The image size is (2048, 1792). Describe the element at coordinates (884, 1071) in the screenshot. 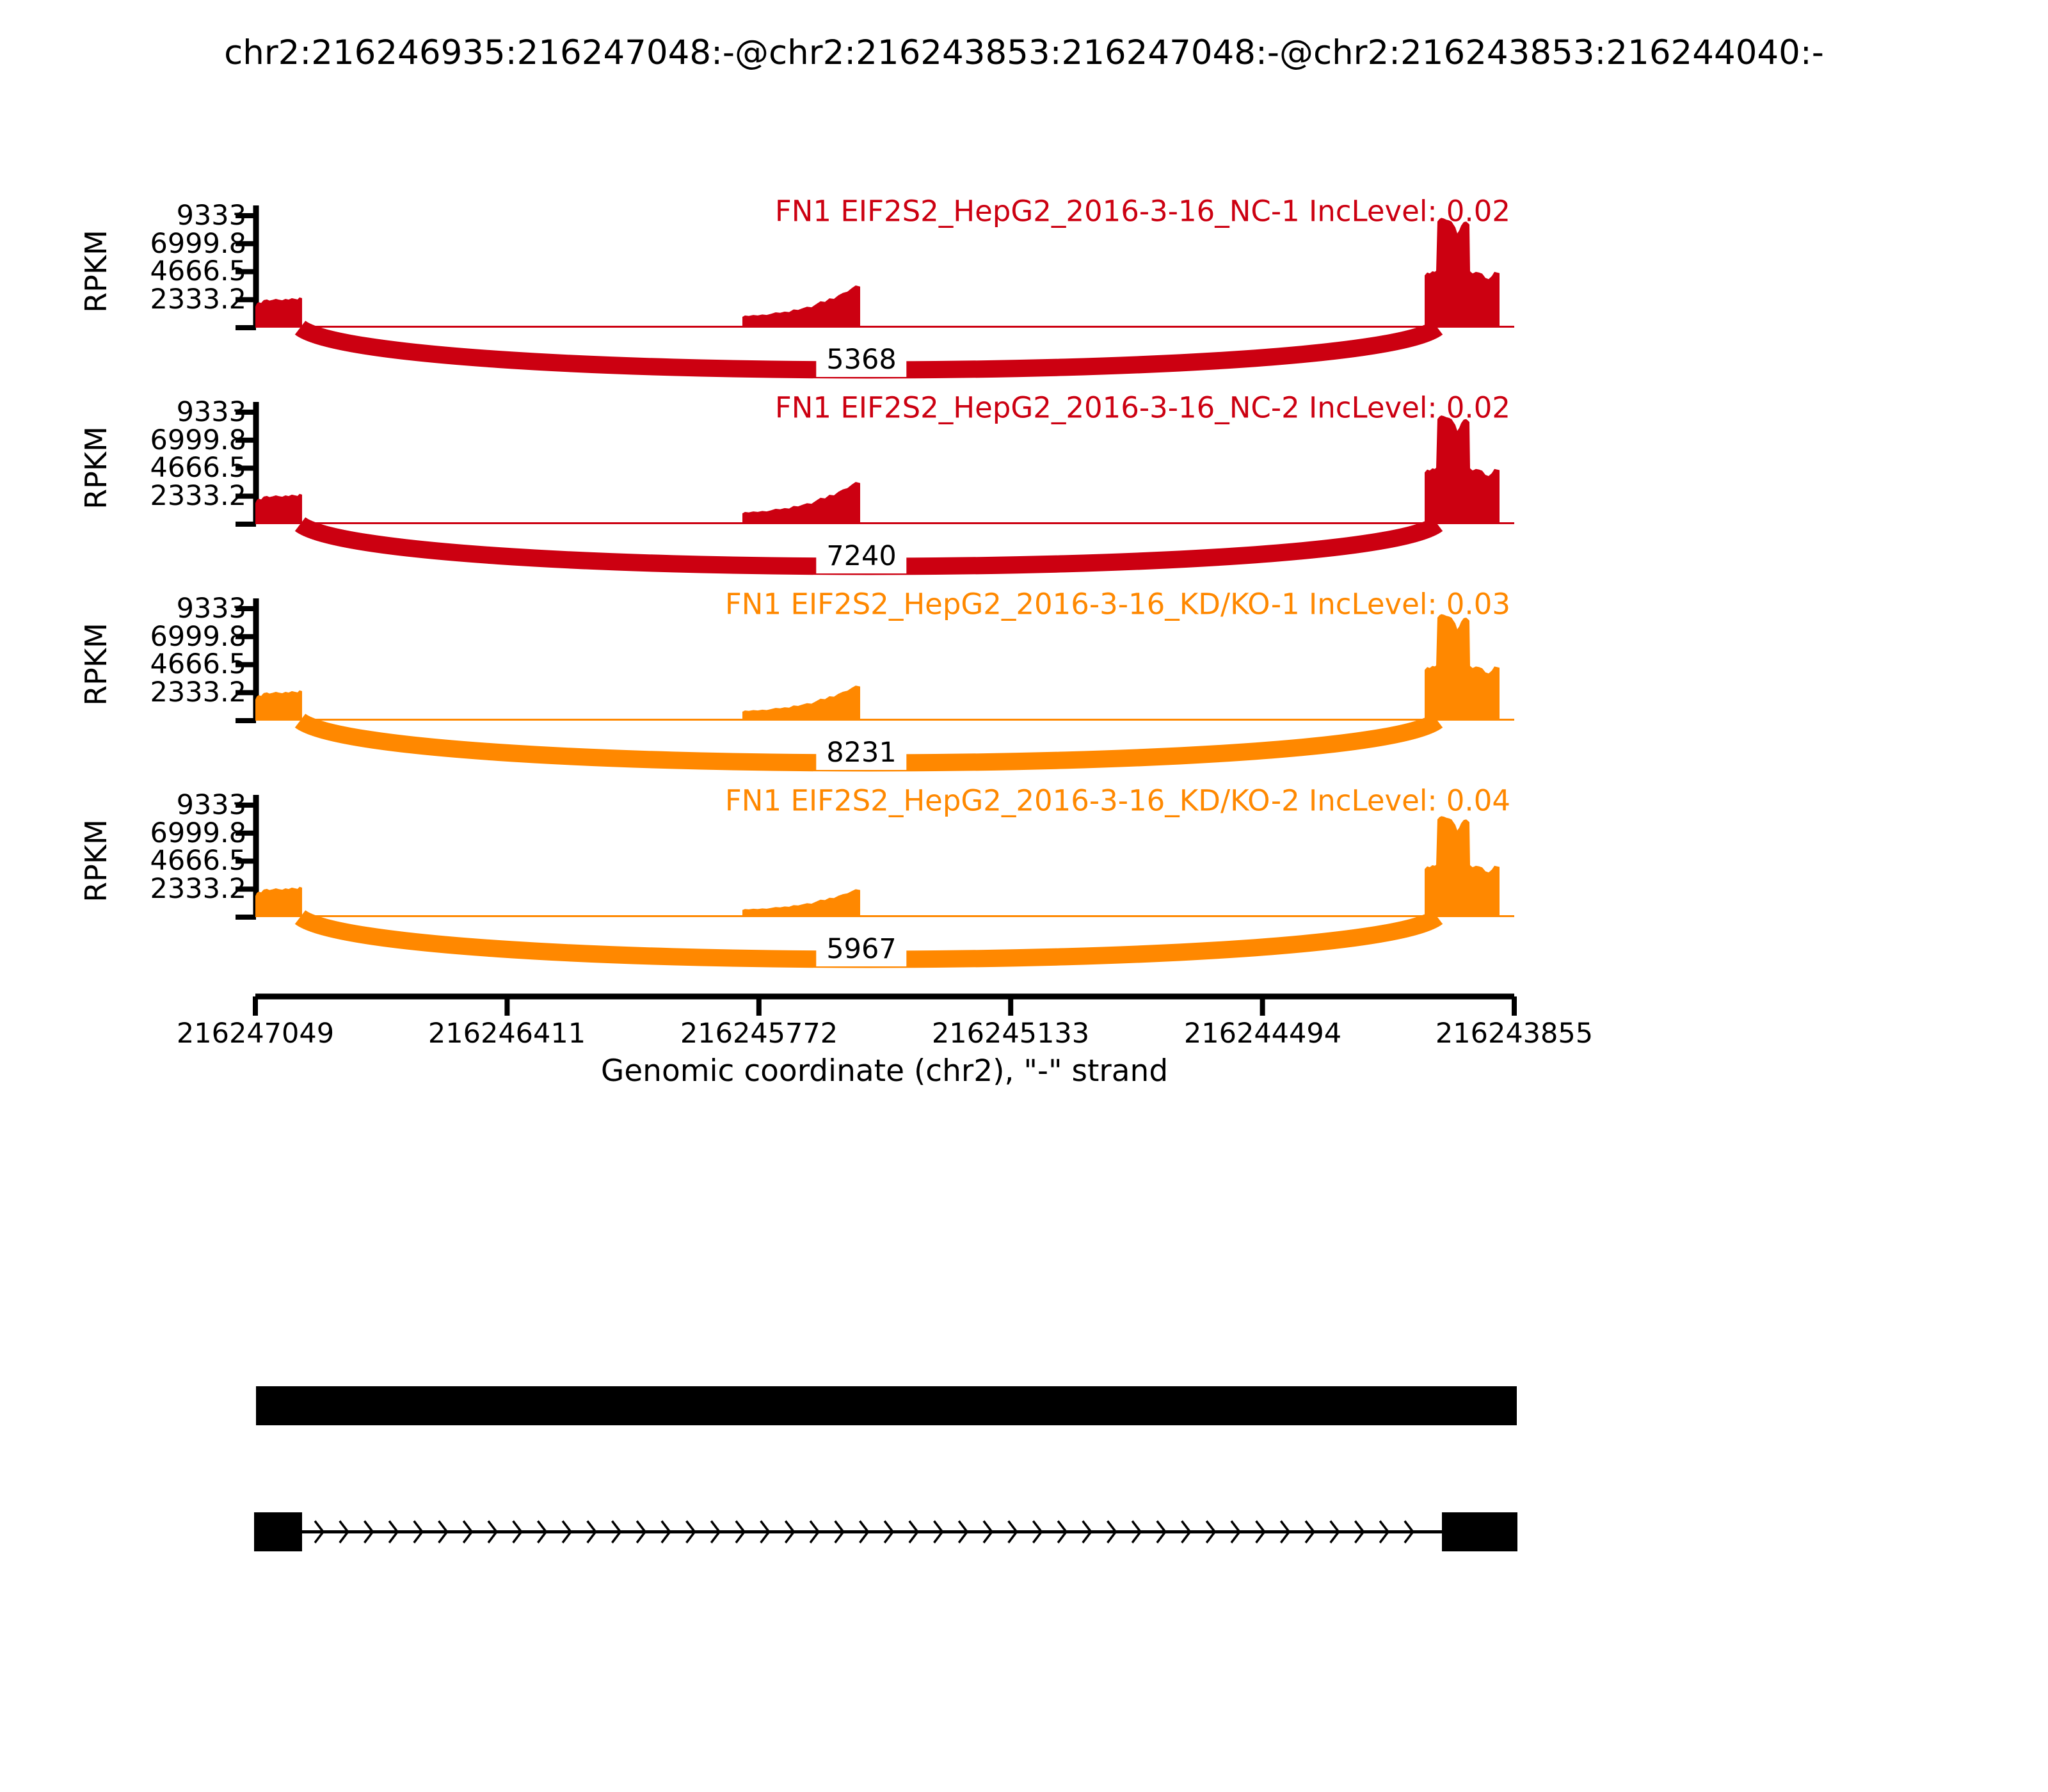

I see `x-axis-title: Genomic coordinate (chr2), "-" strand` at that location.